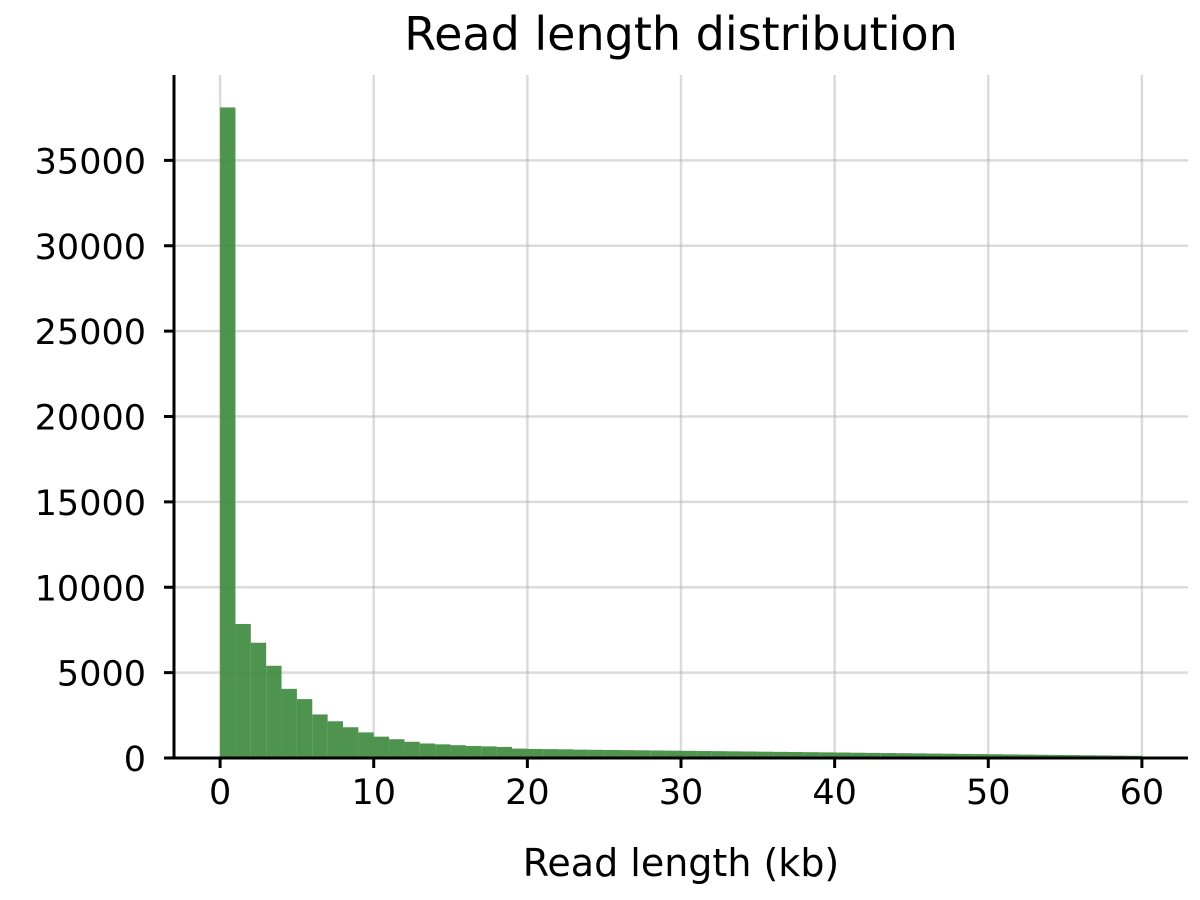  What do you see at coordinates (681, 793) in the screenshot?
I see `x-tick-label: 30` at bounding box center [681, 793].